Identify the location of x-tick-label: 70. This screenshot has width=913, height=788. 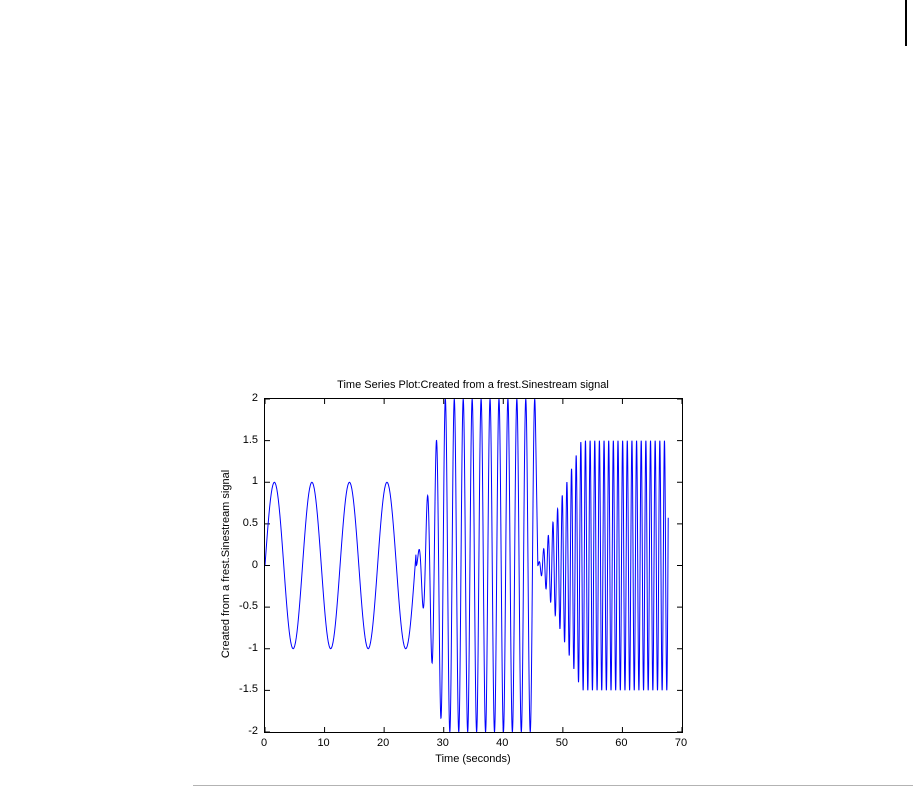
(681, 743).